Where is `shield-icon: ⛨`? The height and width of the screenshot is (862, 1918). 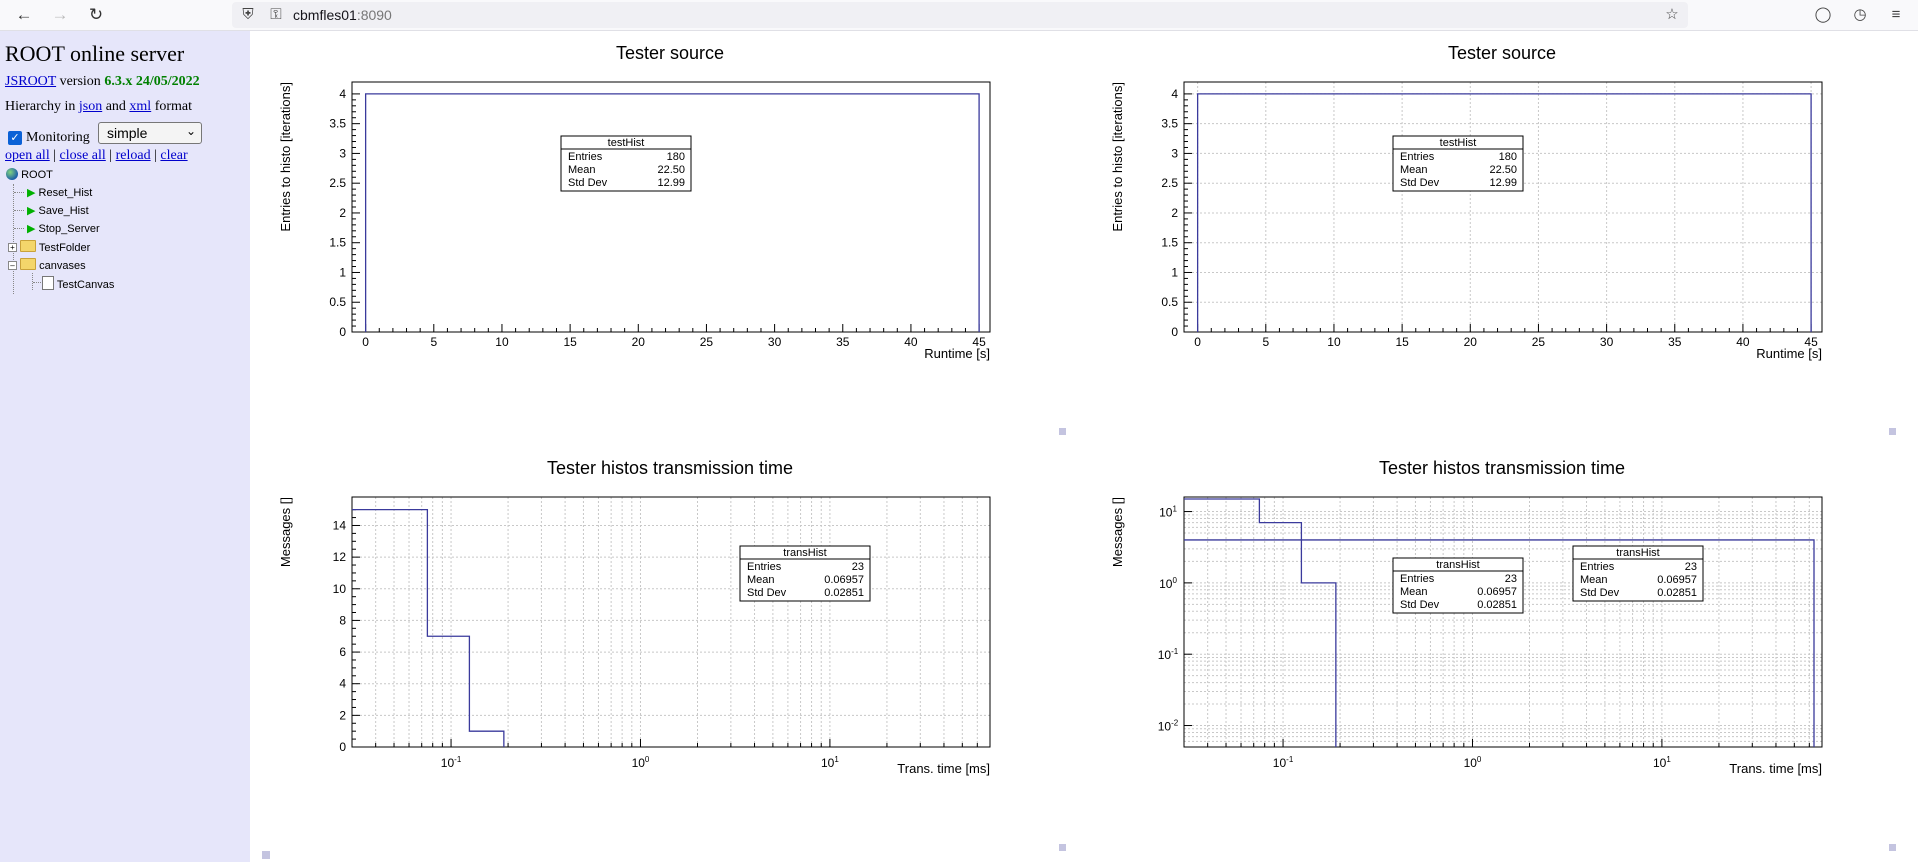 shield-icon: ⛨ is located at coordinates (248, 14).